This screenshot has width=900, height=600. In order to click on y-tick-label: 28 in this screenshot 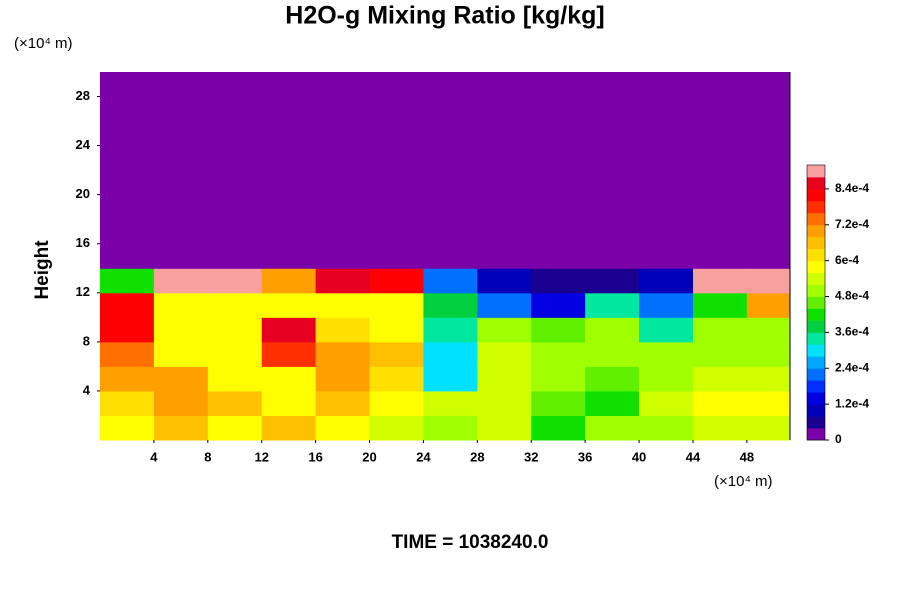, I will do `click(83, 95)`.